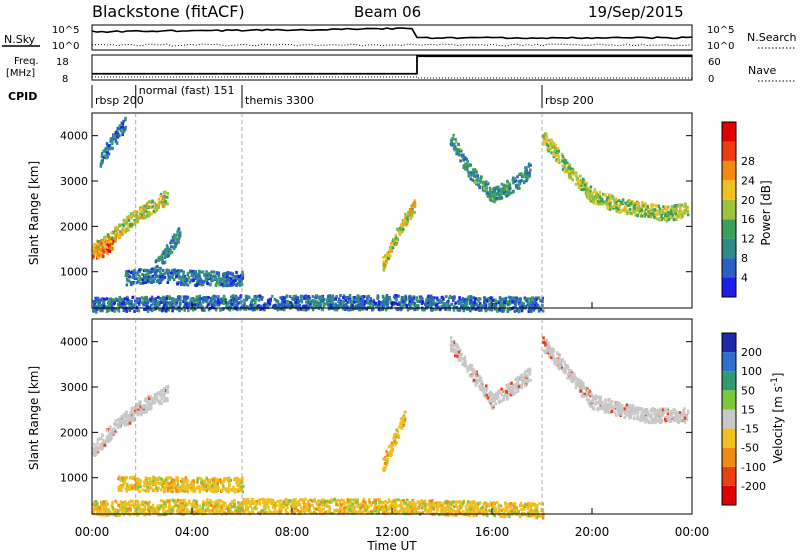 The image size is (800, 554). What do you see at coordinates (20, 73) in the screenshot?
I see `freq-label-2: [MHz]` at bounding box center [20, 73].